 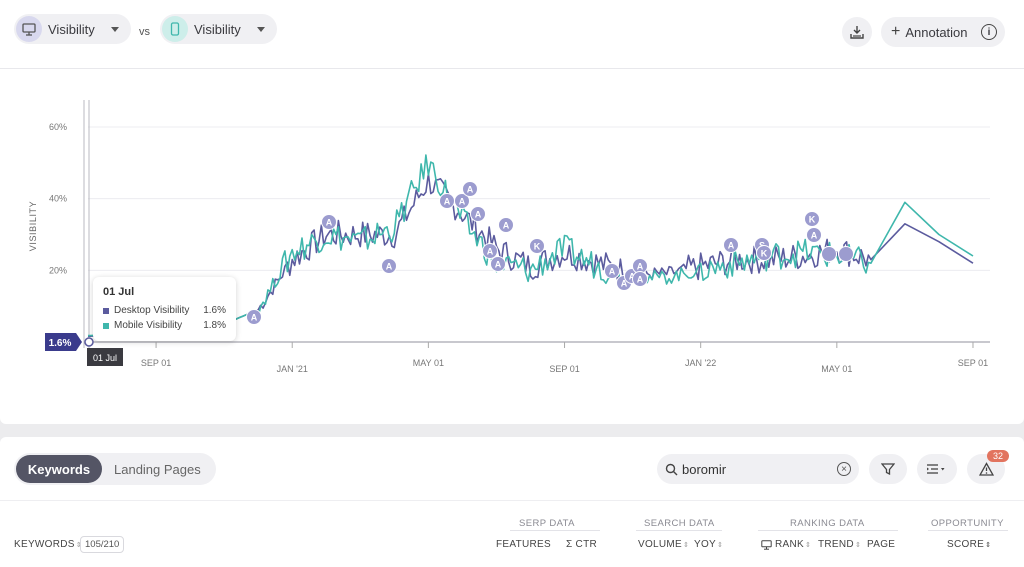 What do you see at coordinates (144, 32) in the screenshot?
I see `vs-label: vs` at bounding box center [144, 32].